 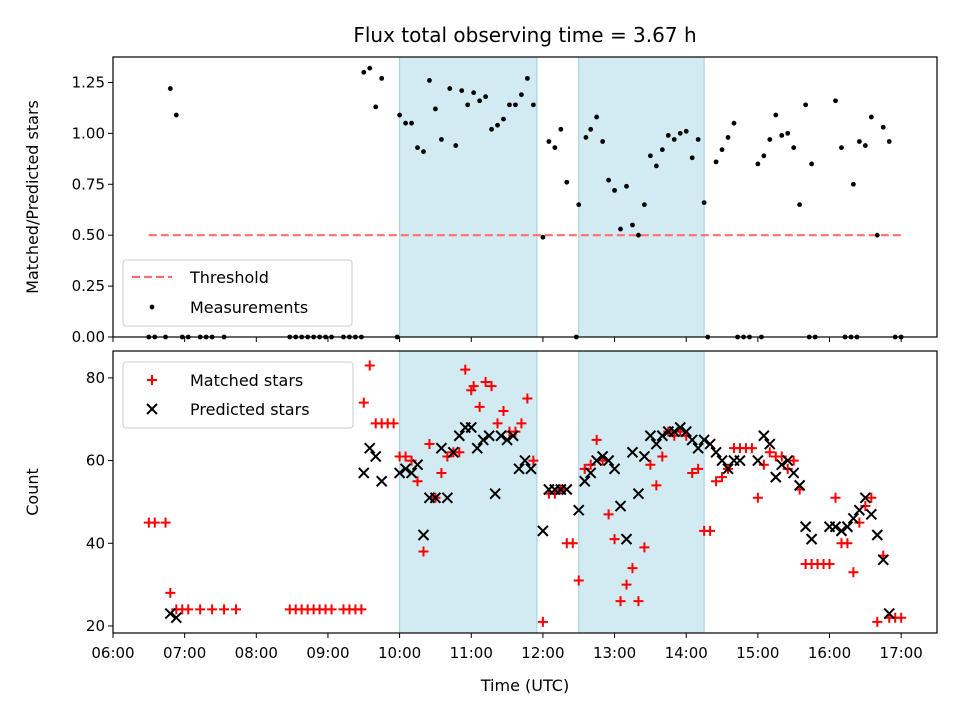 I want to click on legend-matched-swatch, so click(x=152, y=380).